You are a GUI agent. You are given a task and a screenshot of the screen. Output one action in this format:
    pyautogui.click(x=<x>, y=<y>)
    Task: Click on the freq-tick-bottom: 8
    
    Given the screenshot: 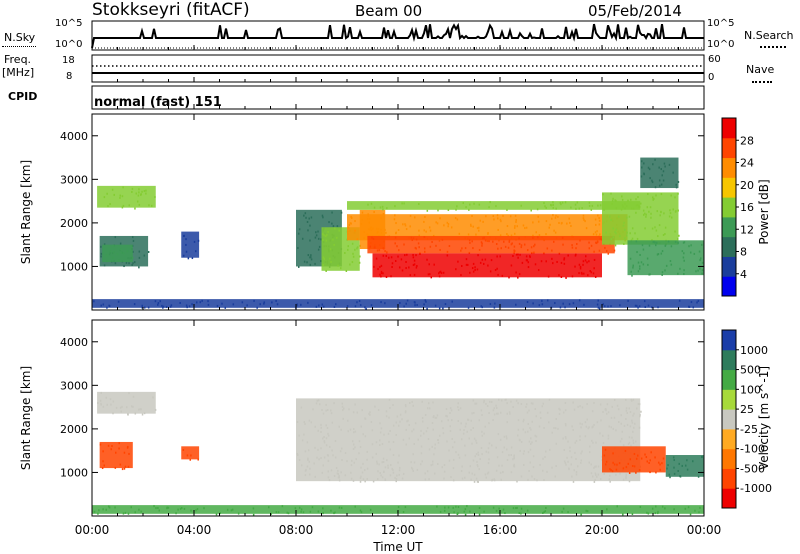 What is the action you would take?
    pyautogui.click(x=69, y=76)
    